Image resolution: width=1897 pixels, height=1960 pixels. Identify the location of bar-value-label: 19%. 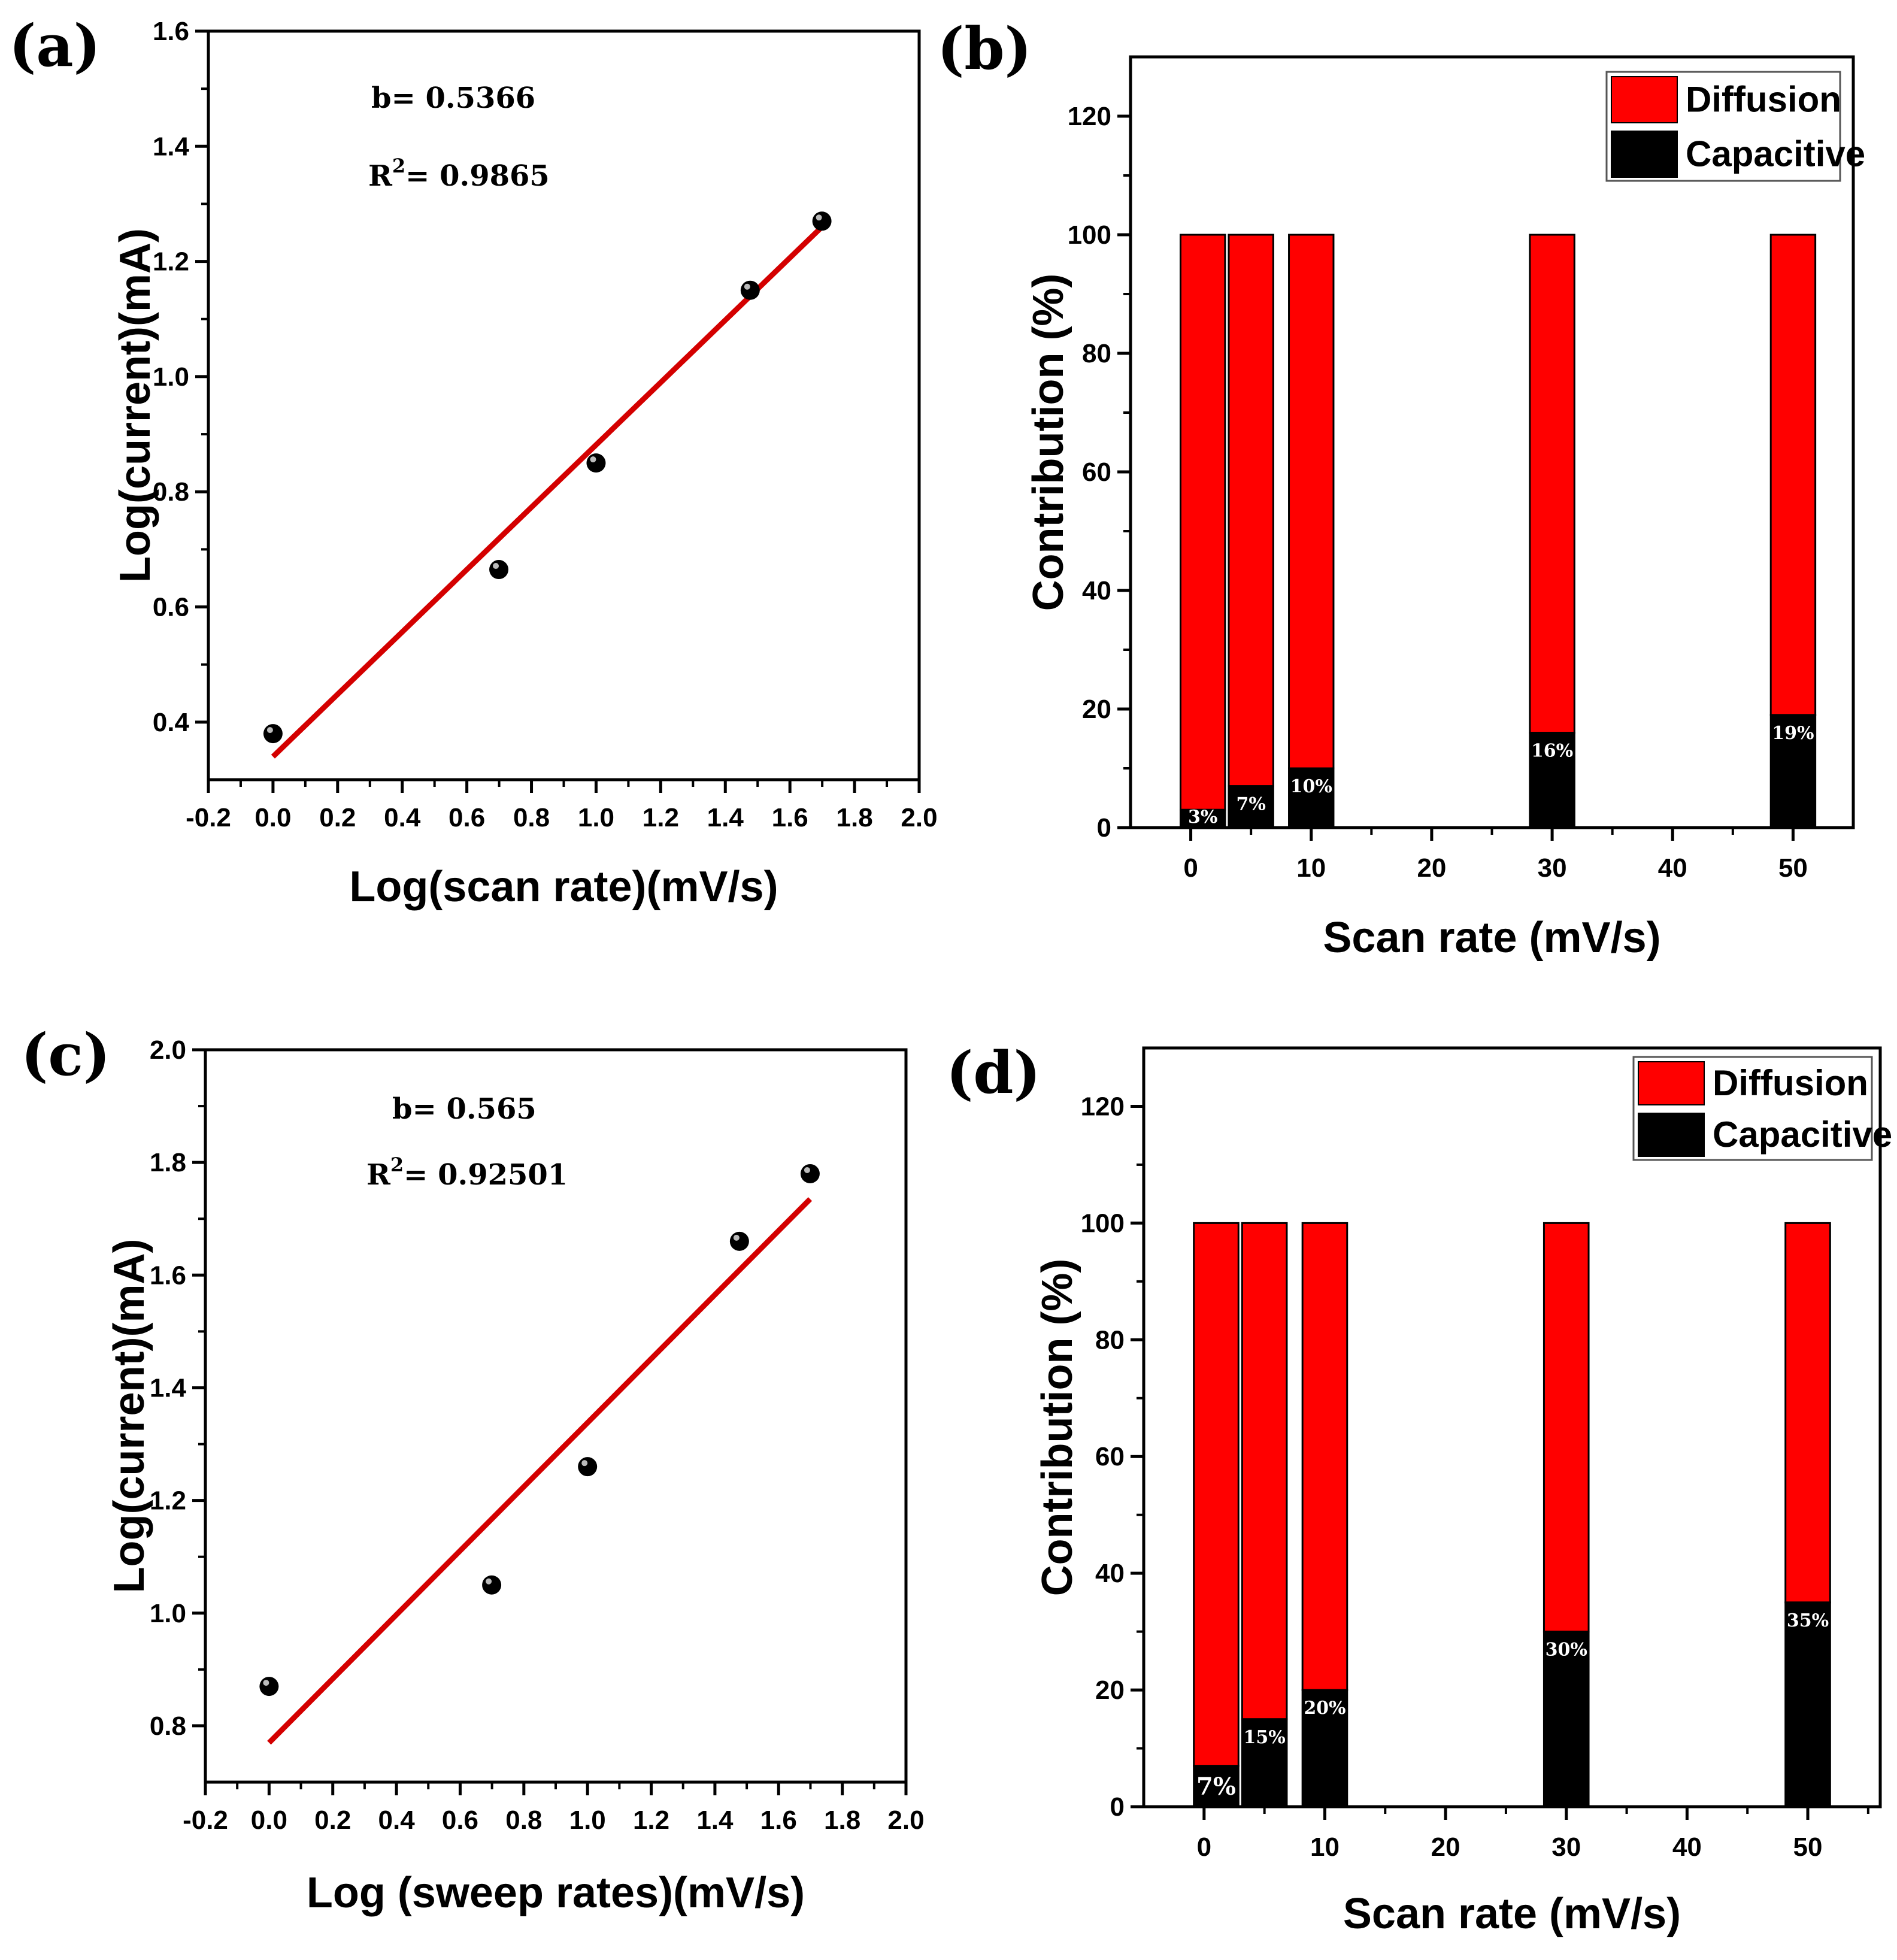
(1793, 733).